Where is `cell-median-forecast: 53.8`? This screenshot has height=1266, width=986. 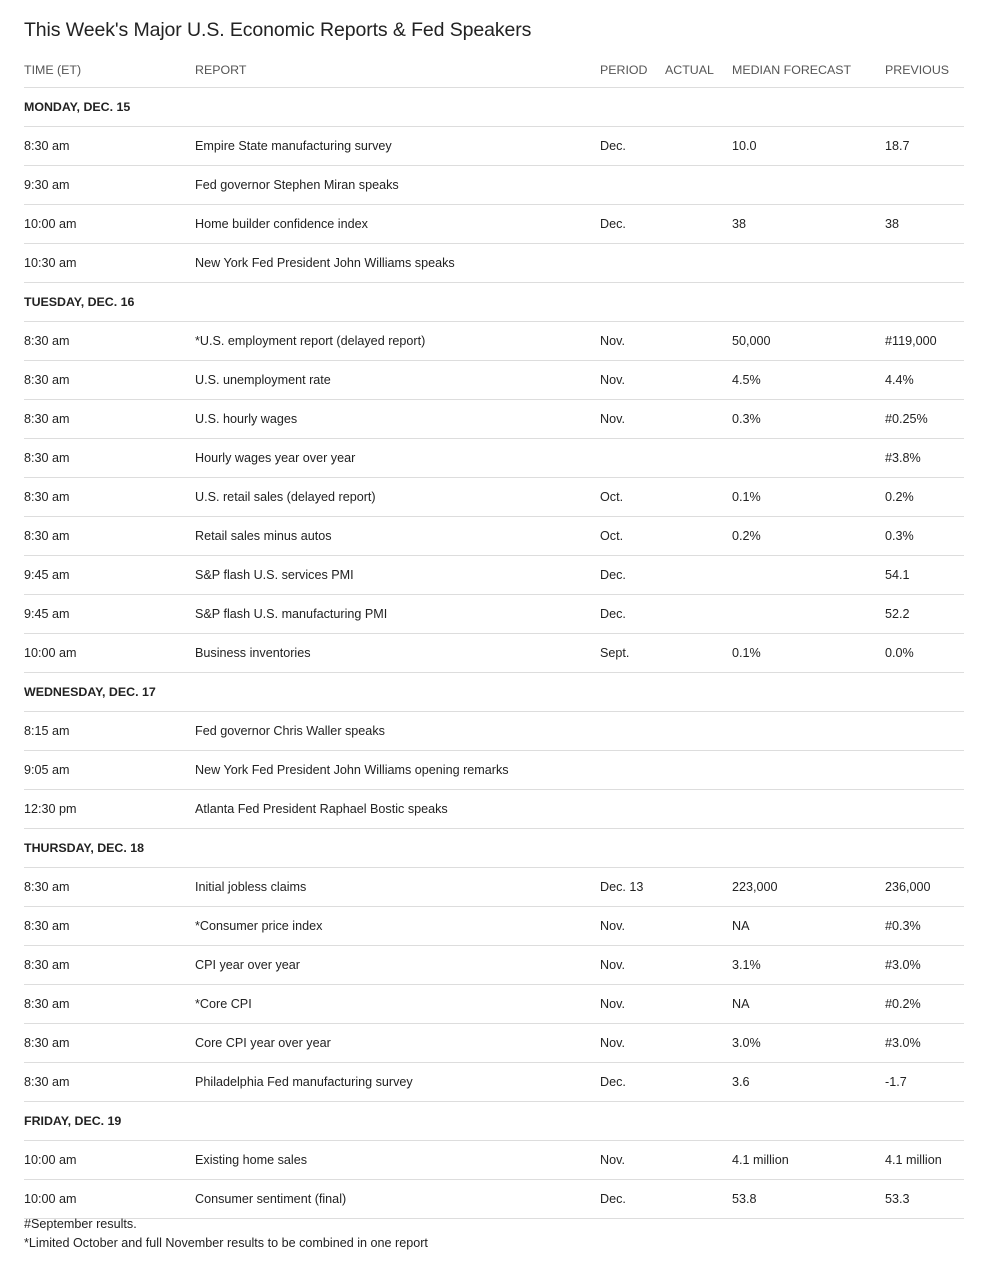 cell-median-forecast: 53.8 is located at coordinates (808, 1199).